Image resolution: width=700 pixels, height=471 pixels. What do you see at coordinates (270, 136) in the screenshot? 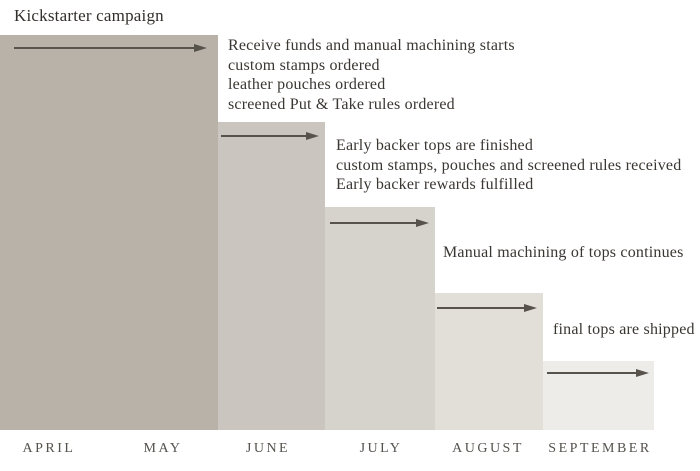
I see `phase-arrow-june` at bounding box center [270, 136].